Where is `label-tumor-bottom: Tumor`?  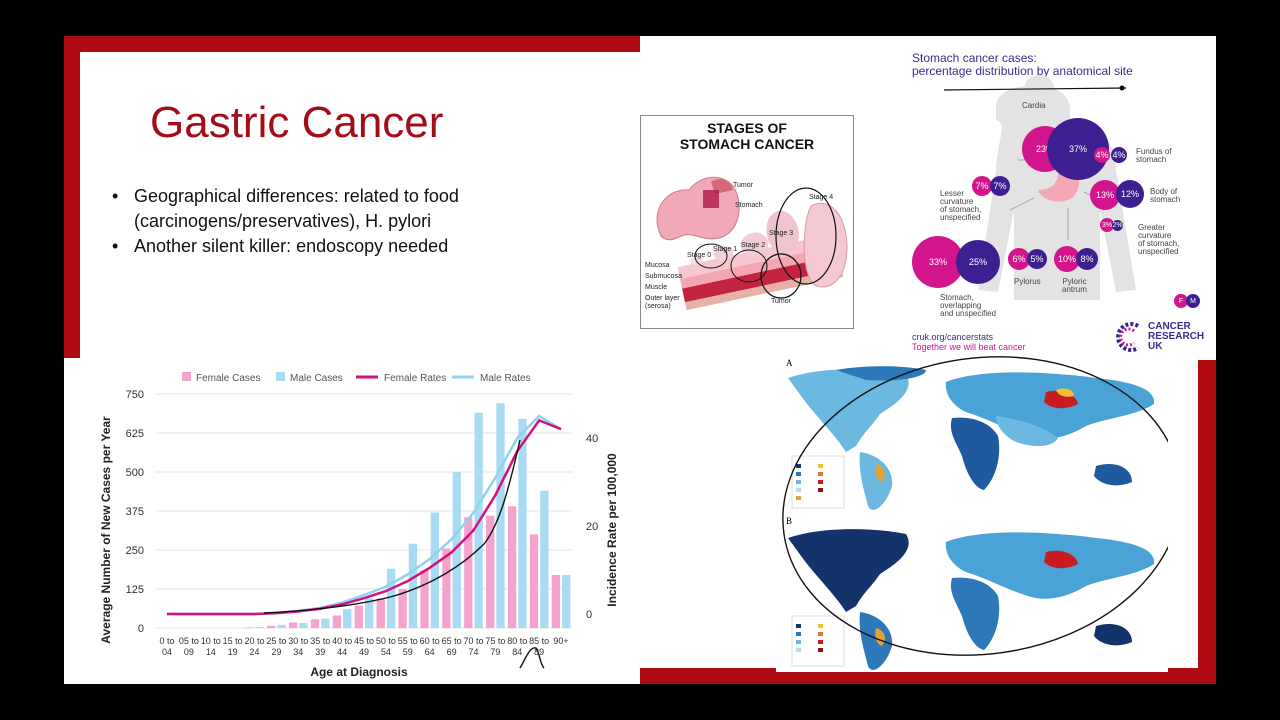
label-tumor-bottom: Tumor is located at coordinates (781, 301).